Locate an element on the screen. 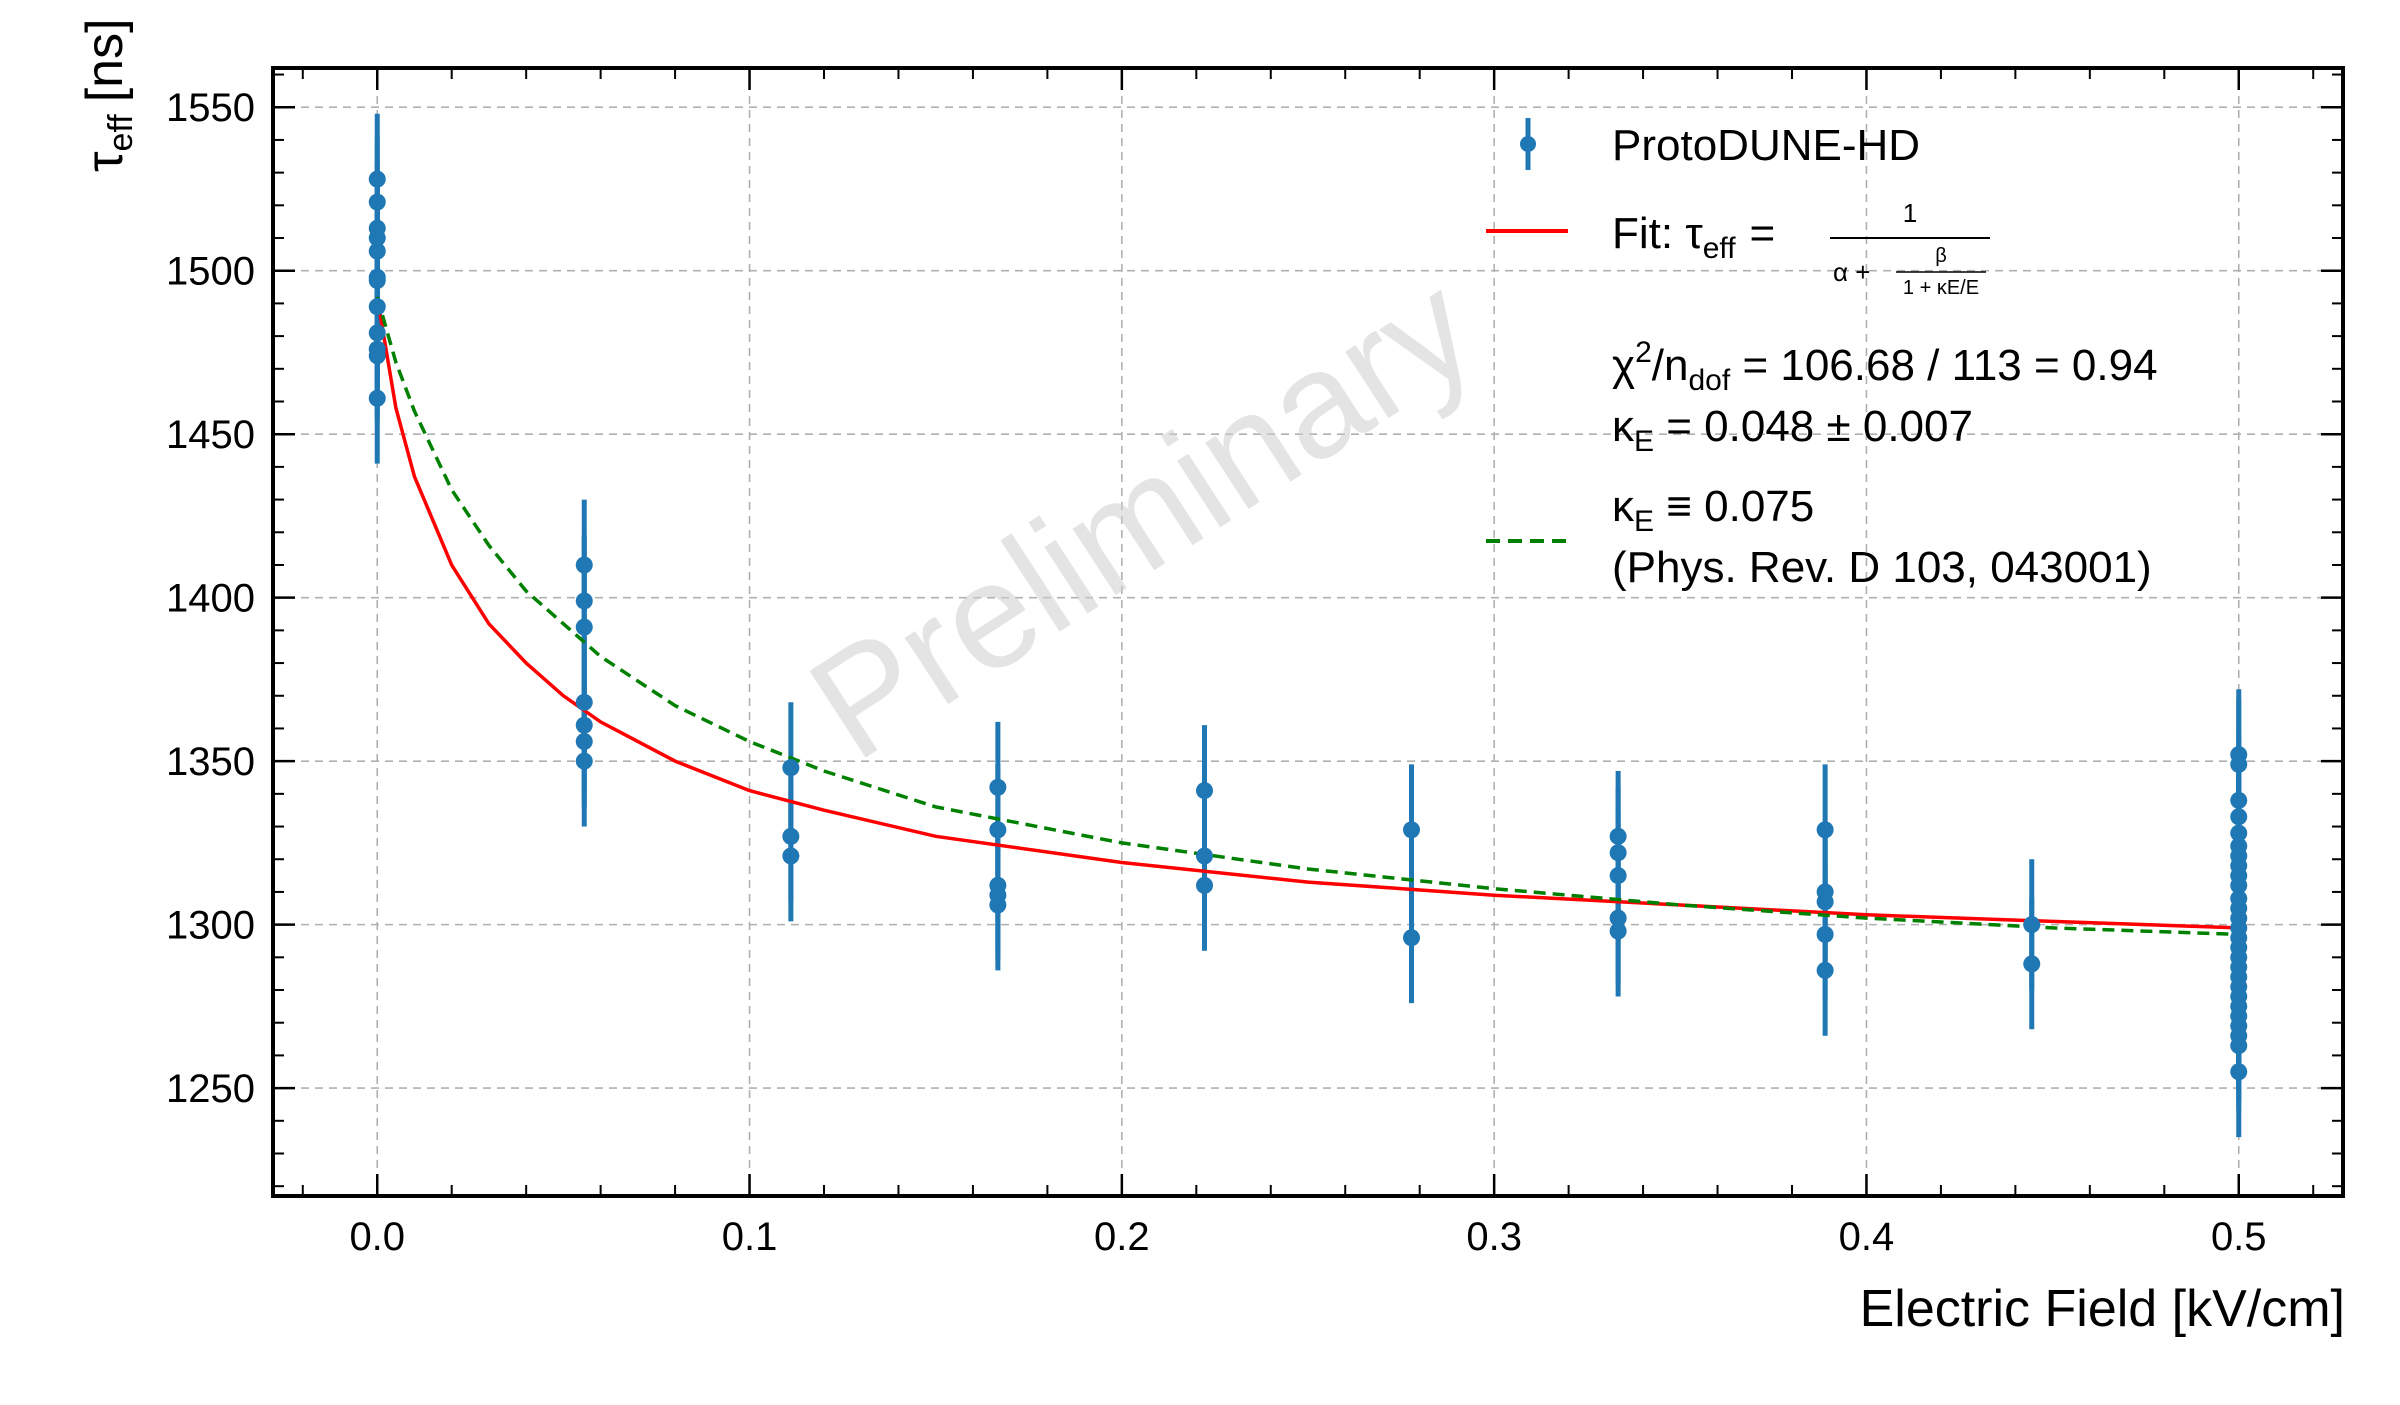 The image size is (2400, 1405). y-tick-label: 1500 is located at coordinates (210, 272).